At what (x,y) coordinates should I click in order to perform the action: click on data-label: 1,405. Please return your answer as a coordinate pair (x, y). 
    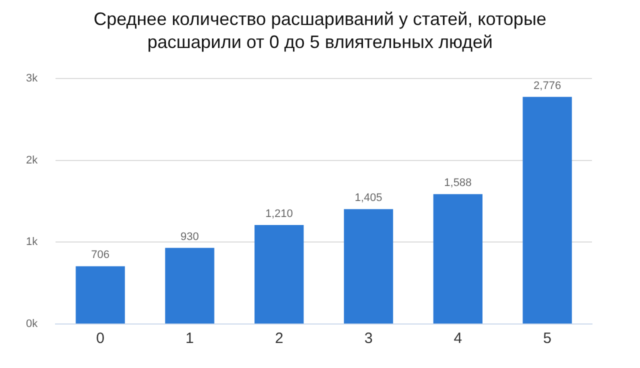
    Looking at the image, I should click on (368, 198).